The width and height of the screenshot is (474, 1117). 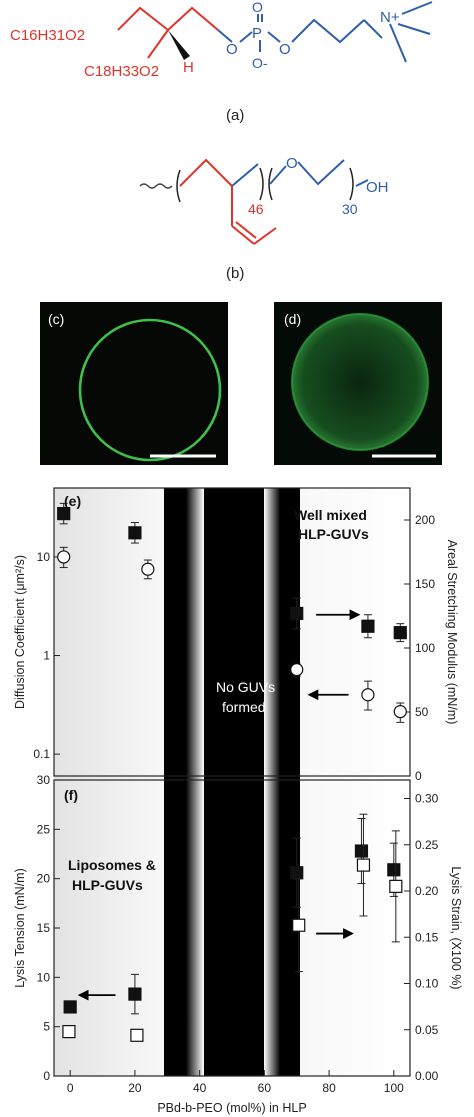 What do you see at coordinates (46, 1076) in the screenshot?
I see `f-left-tick-label: 0` at bounding box center [46, 1076].